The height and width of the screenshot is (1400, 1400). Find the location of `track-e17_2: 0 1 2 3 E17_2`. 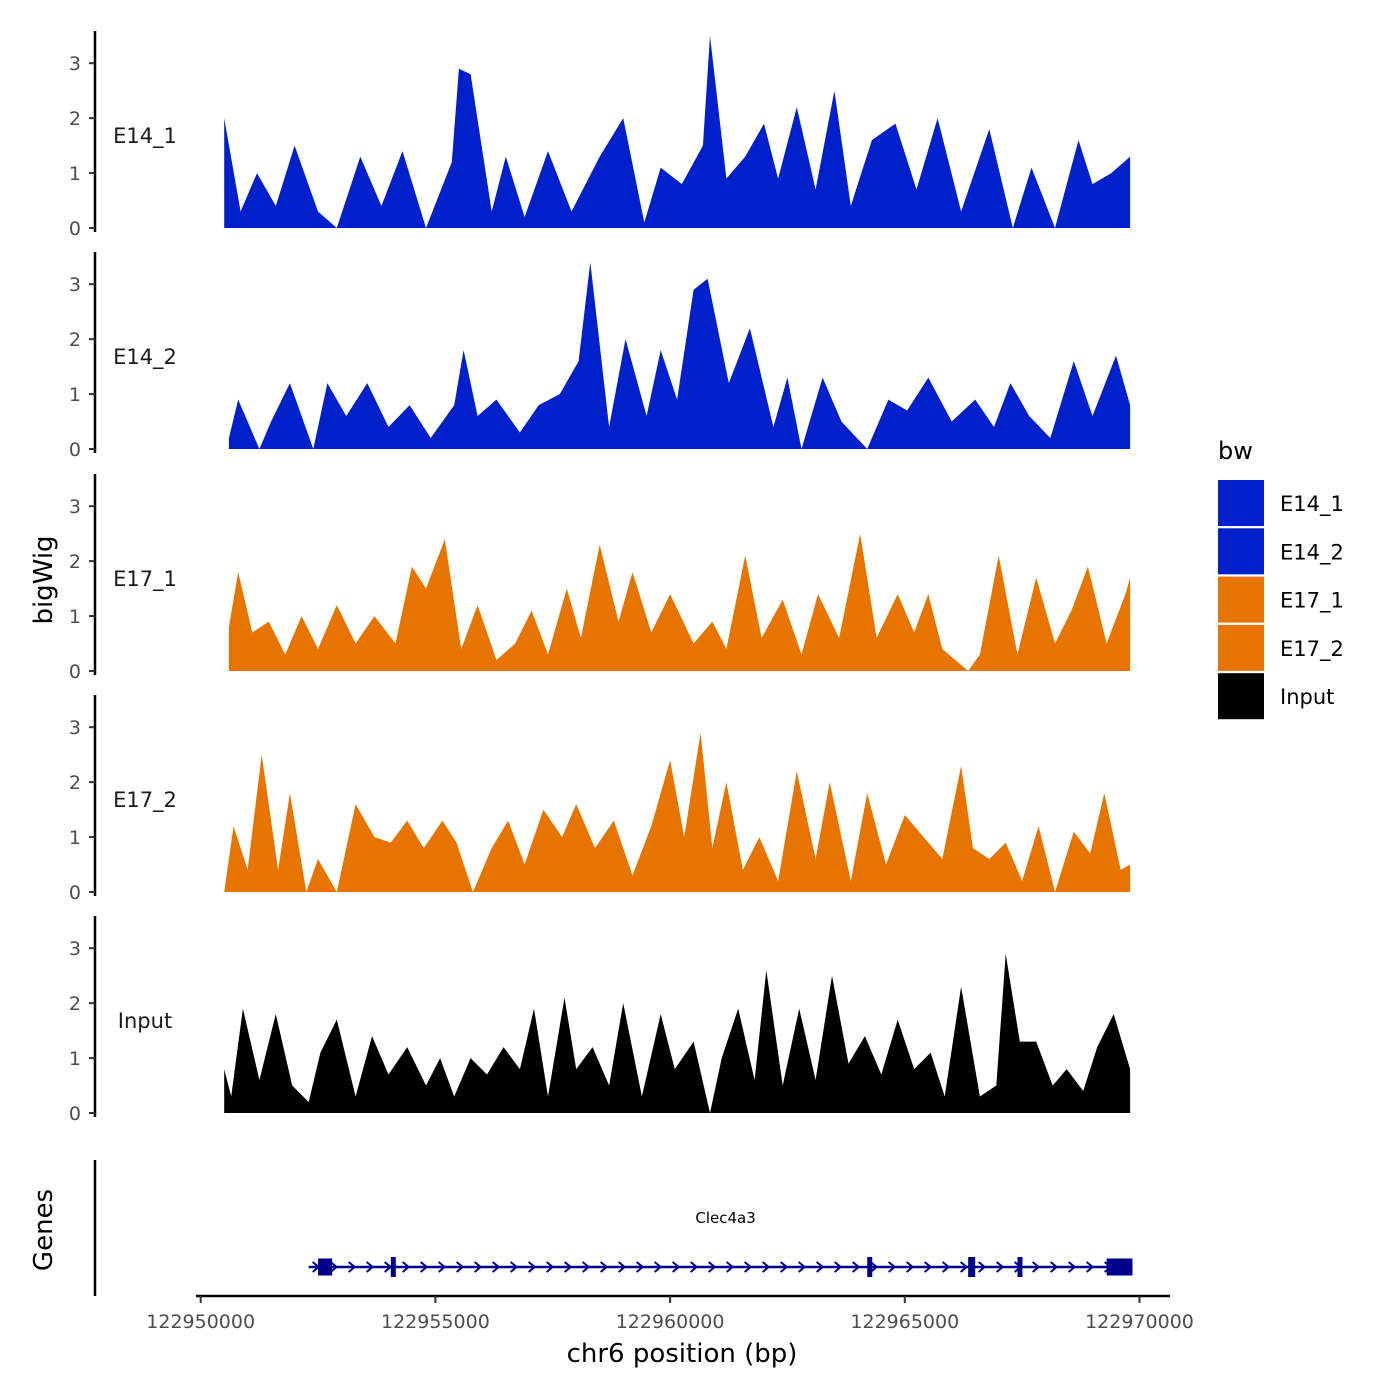

track-e17_2: 0 1 2 3 E17_2 is located at coordinates (600, 799).